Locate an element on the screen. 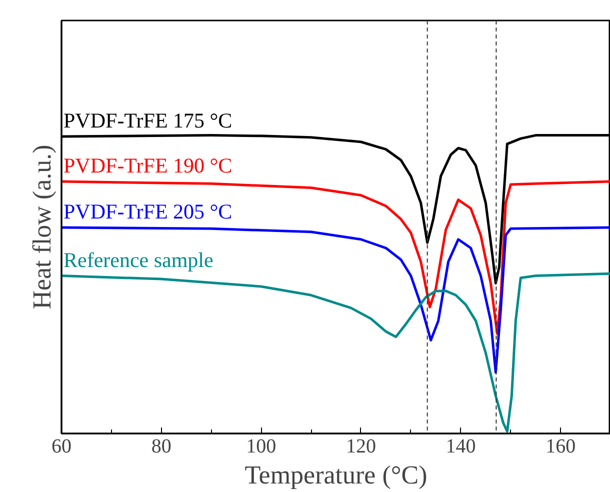 The image size is (610, 492). x-tick-label: 80 is located at coordinates (161, 447).